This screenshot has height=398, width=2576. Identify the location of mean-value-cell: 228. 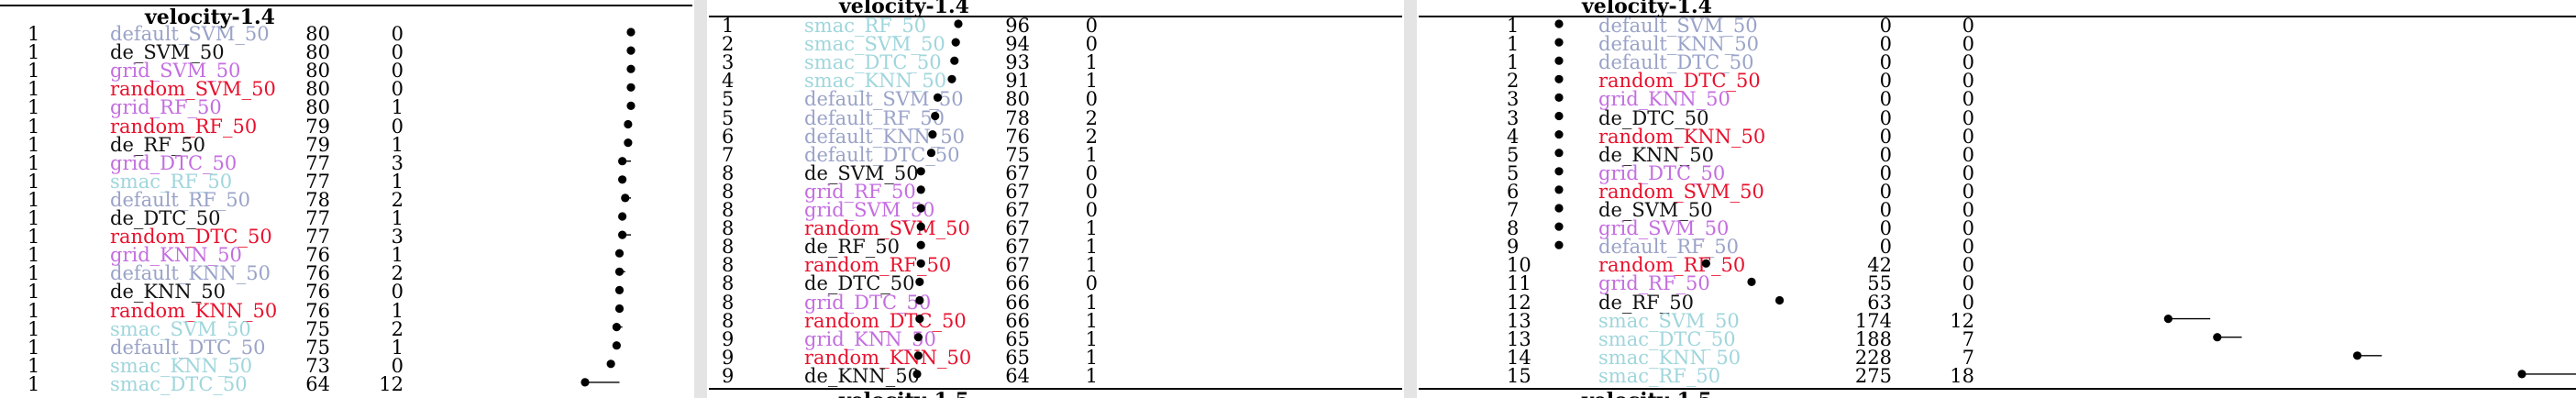
(1873, 357).